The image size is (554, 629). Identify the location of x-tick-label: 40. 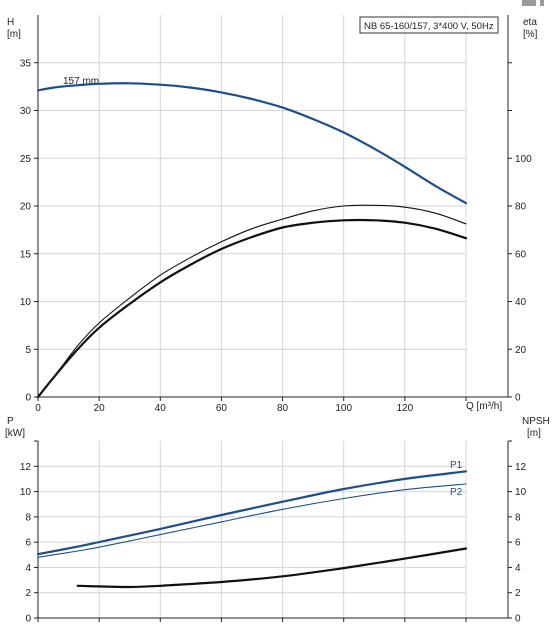
(161, 408).